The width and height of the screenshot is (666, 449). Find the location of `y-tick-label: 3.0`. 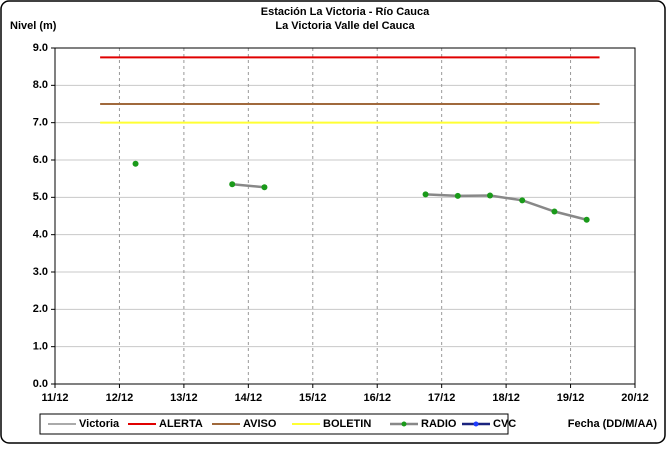

y-tick-label: 3.0 is located at coordinates (40, 272).